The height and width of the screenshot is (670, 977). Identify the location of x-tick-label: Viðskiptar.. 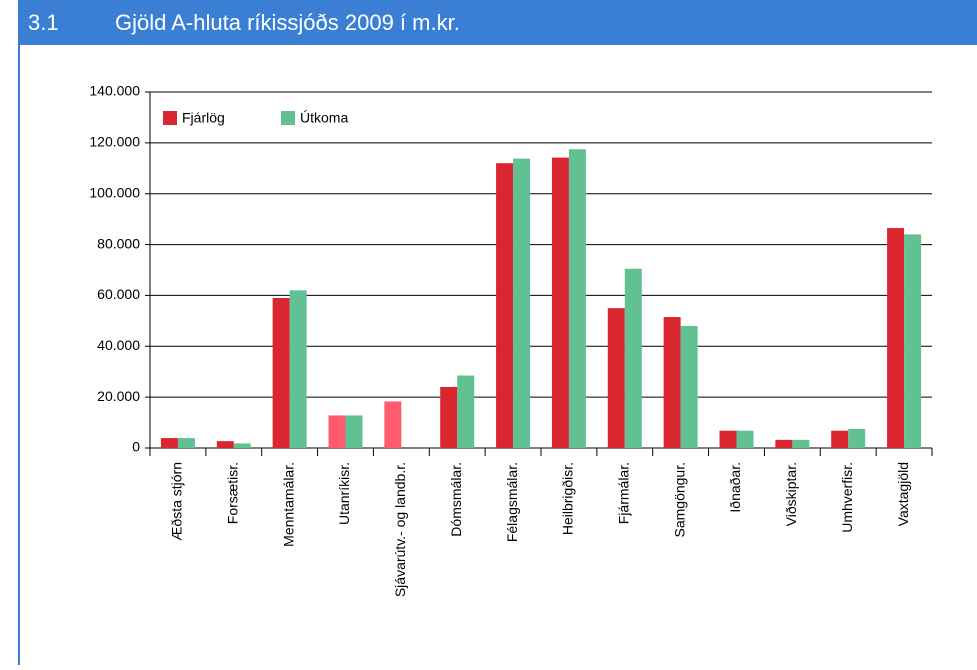
(791, 494).